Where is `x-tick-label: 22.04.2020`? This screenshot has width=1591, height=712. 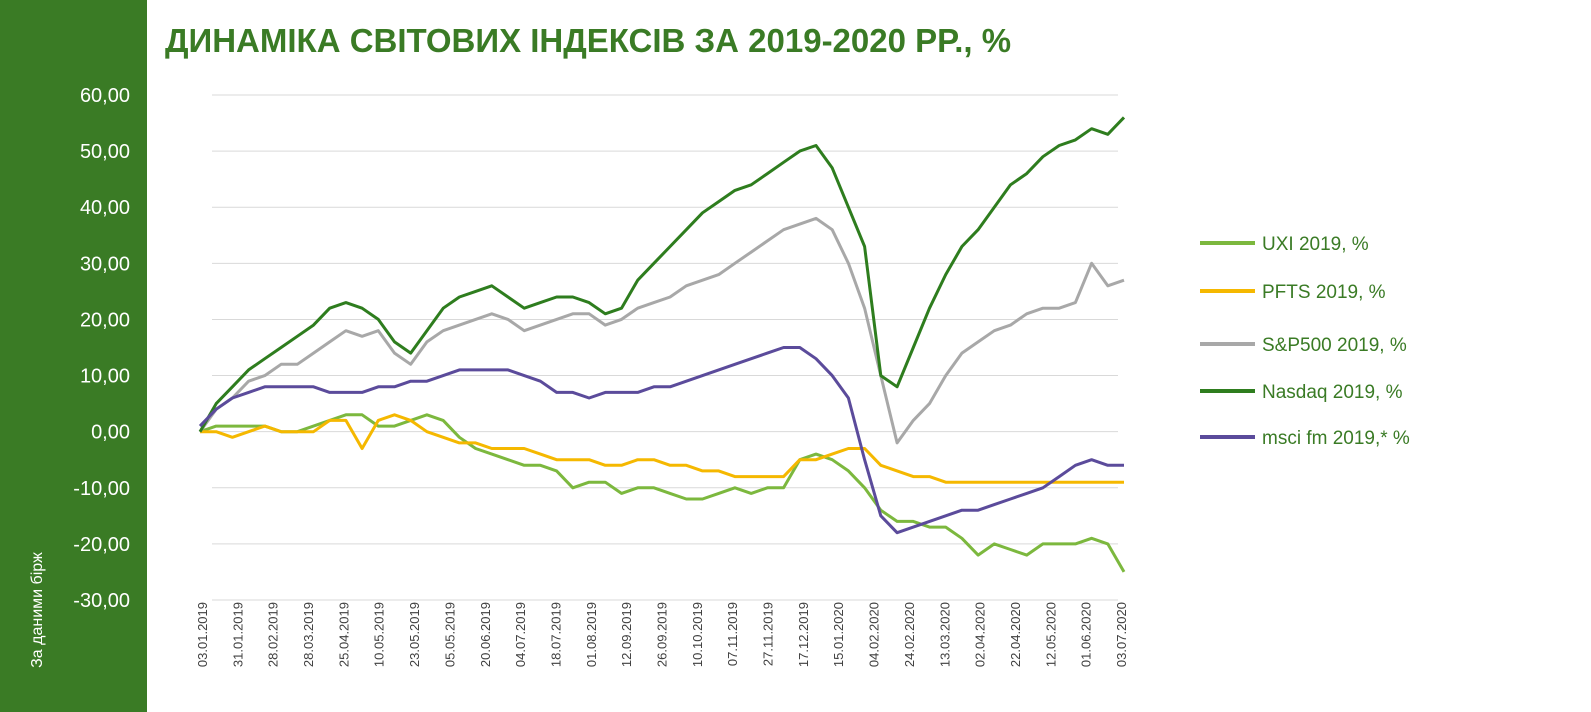 x-tick-label: 22.04.2020 is located at coordinates (1015, 634).